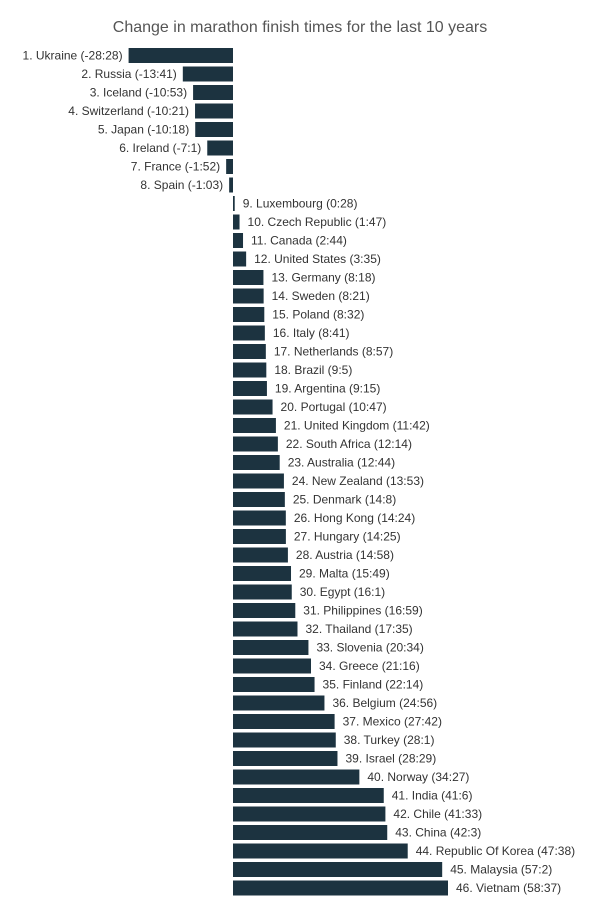 The width and height of the screenshot is (600, 908). I want to click on bar-label-17: 17. Netherlands (8:57), so click(333, 352).